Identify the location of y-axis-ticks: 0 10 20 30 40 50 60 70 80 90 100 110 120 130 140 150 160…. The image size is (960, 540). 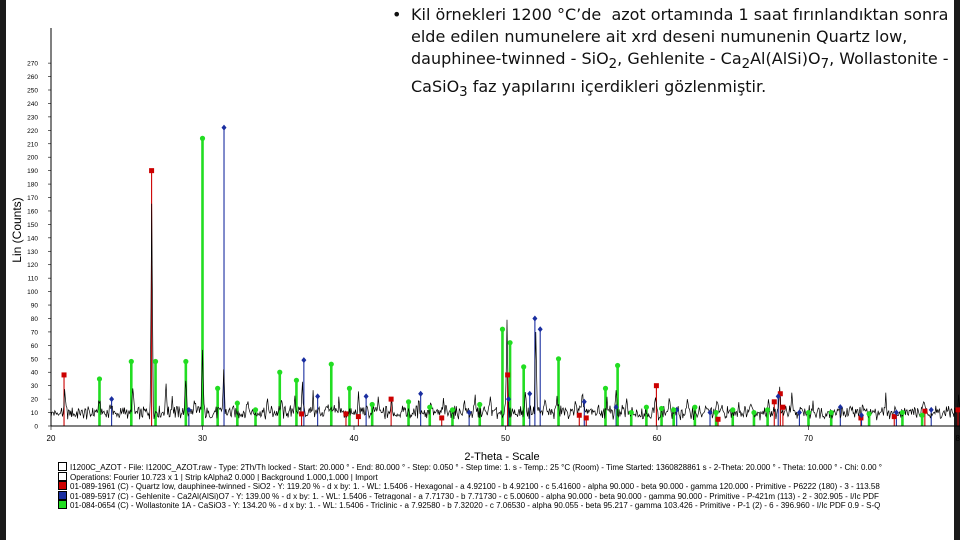
(39, 246).